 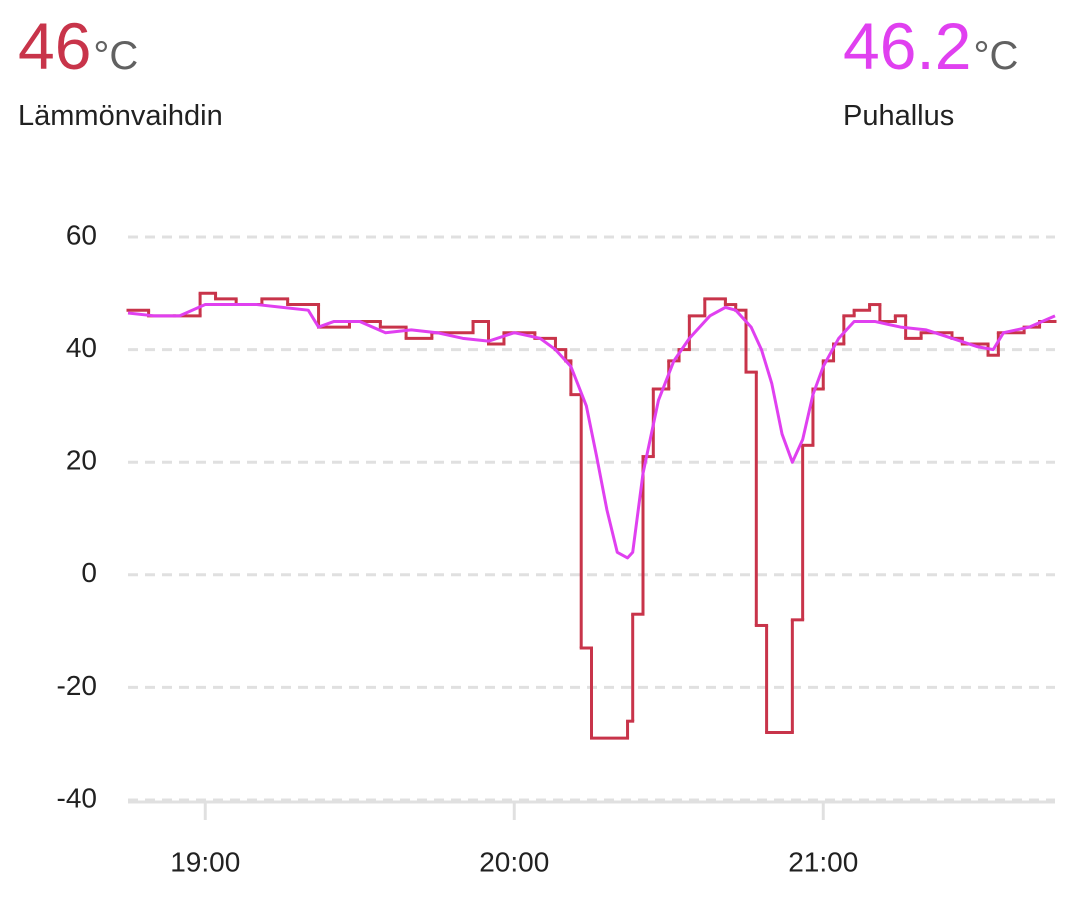 I want to click on entity-right: 46.2°C Puhallus, so click(x=930, y=70).